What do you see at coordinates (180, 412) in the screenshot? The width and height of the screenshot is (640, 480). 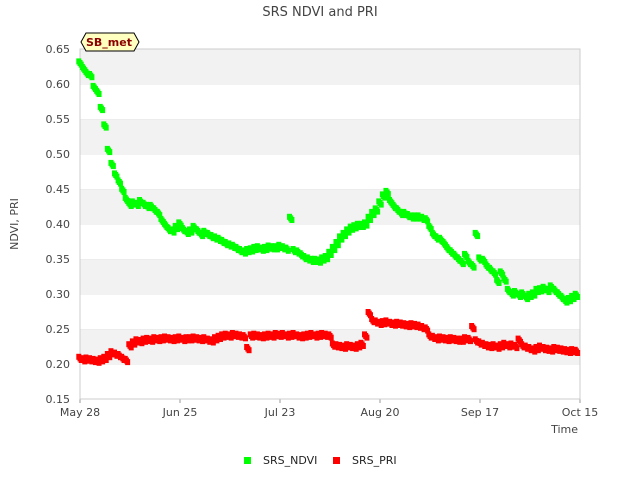 I see `x-tick-label: Jun 25` at bounding box center [180, 412].